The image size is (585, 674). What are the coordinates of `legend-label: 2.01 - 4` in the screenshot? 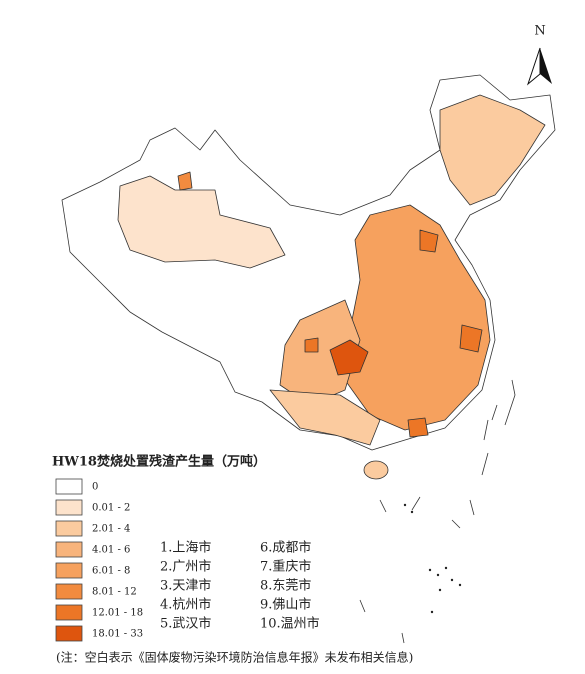 It's located at (111, 529).